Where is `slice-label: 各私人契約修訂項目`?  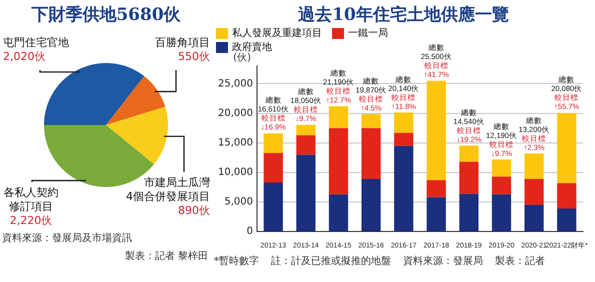 slice-label: 各私人契約修訂項目 is located at coordinates (31, 200).